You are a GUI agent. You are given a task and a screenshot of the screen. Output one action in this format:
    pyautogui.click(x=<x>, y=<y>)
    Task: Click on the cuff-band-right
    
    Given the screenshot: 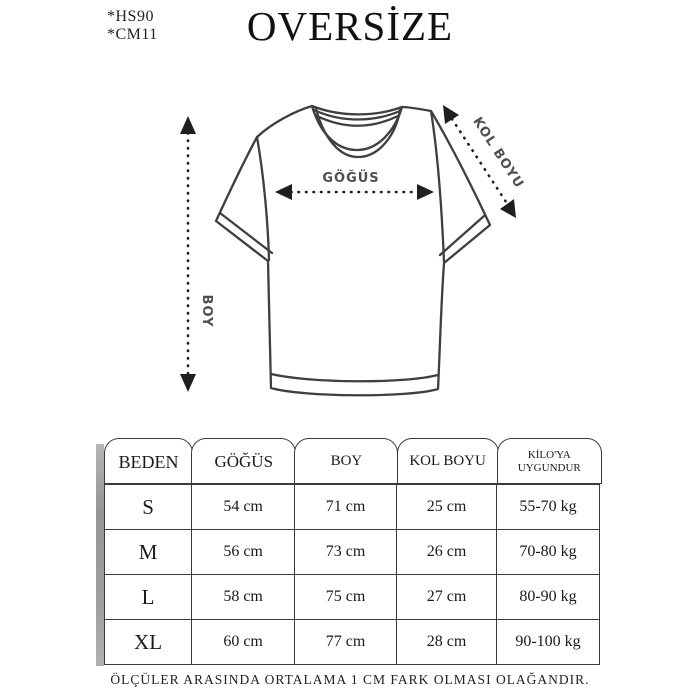 What is the action you would take?
    pyautogui.click(x=462, y=235)
    